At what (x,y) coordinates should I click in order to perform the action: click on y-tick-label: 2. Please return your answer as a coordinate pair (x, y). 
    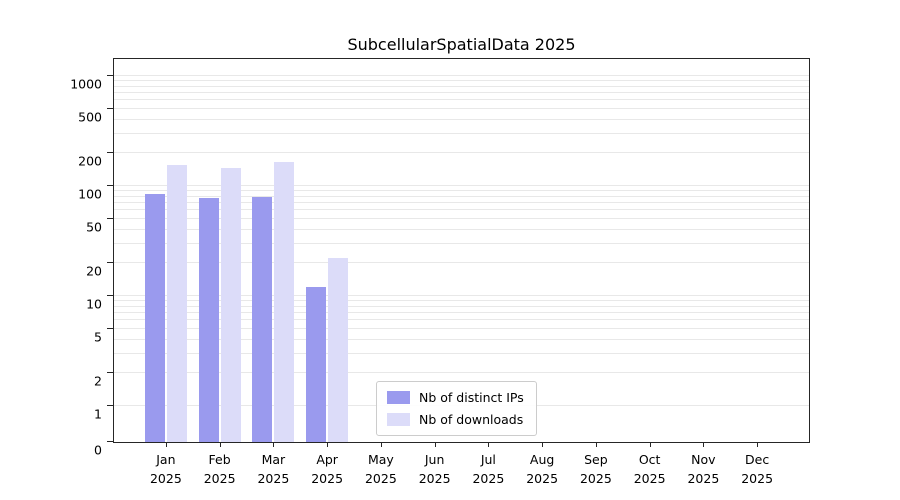
    Looking at the image, I should click on (98, 381).